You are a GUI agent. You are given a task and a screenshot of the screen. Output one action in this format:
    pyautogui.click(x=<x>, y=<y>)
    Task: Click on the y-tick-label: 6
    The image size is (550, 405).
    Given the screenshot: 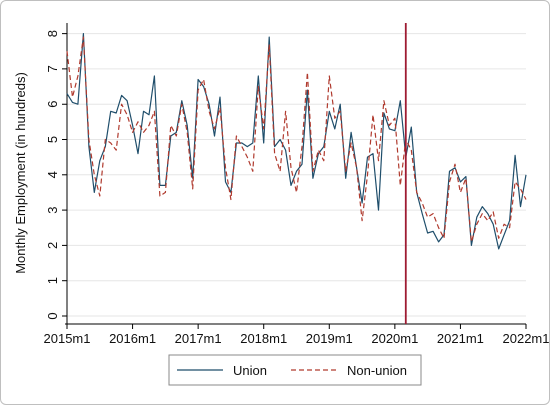 What is the action you would take?
    pyautogui.click(x=52, y=104)
    